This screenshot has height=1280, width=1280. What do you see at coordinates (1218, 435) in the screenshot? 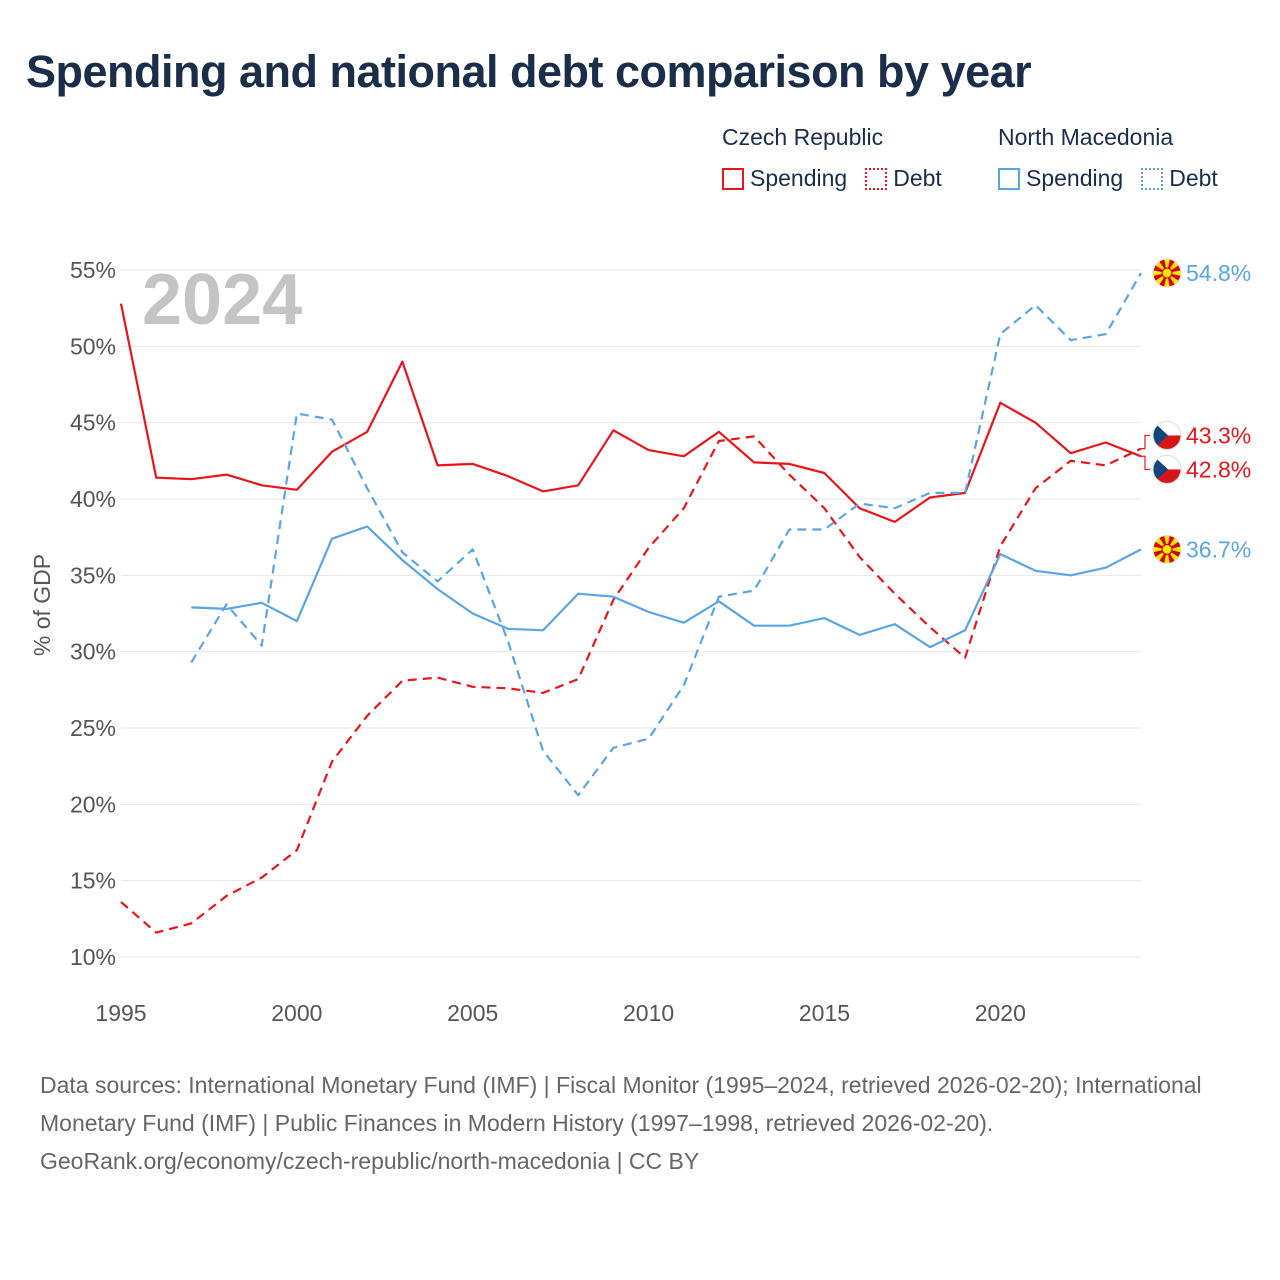
I see `end-value-label: 43.3%` at bounding box center [1218, 435].